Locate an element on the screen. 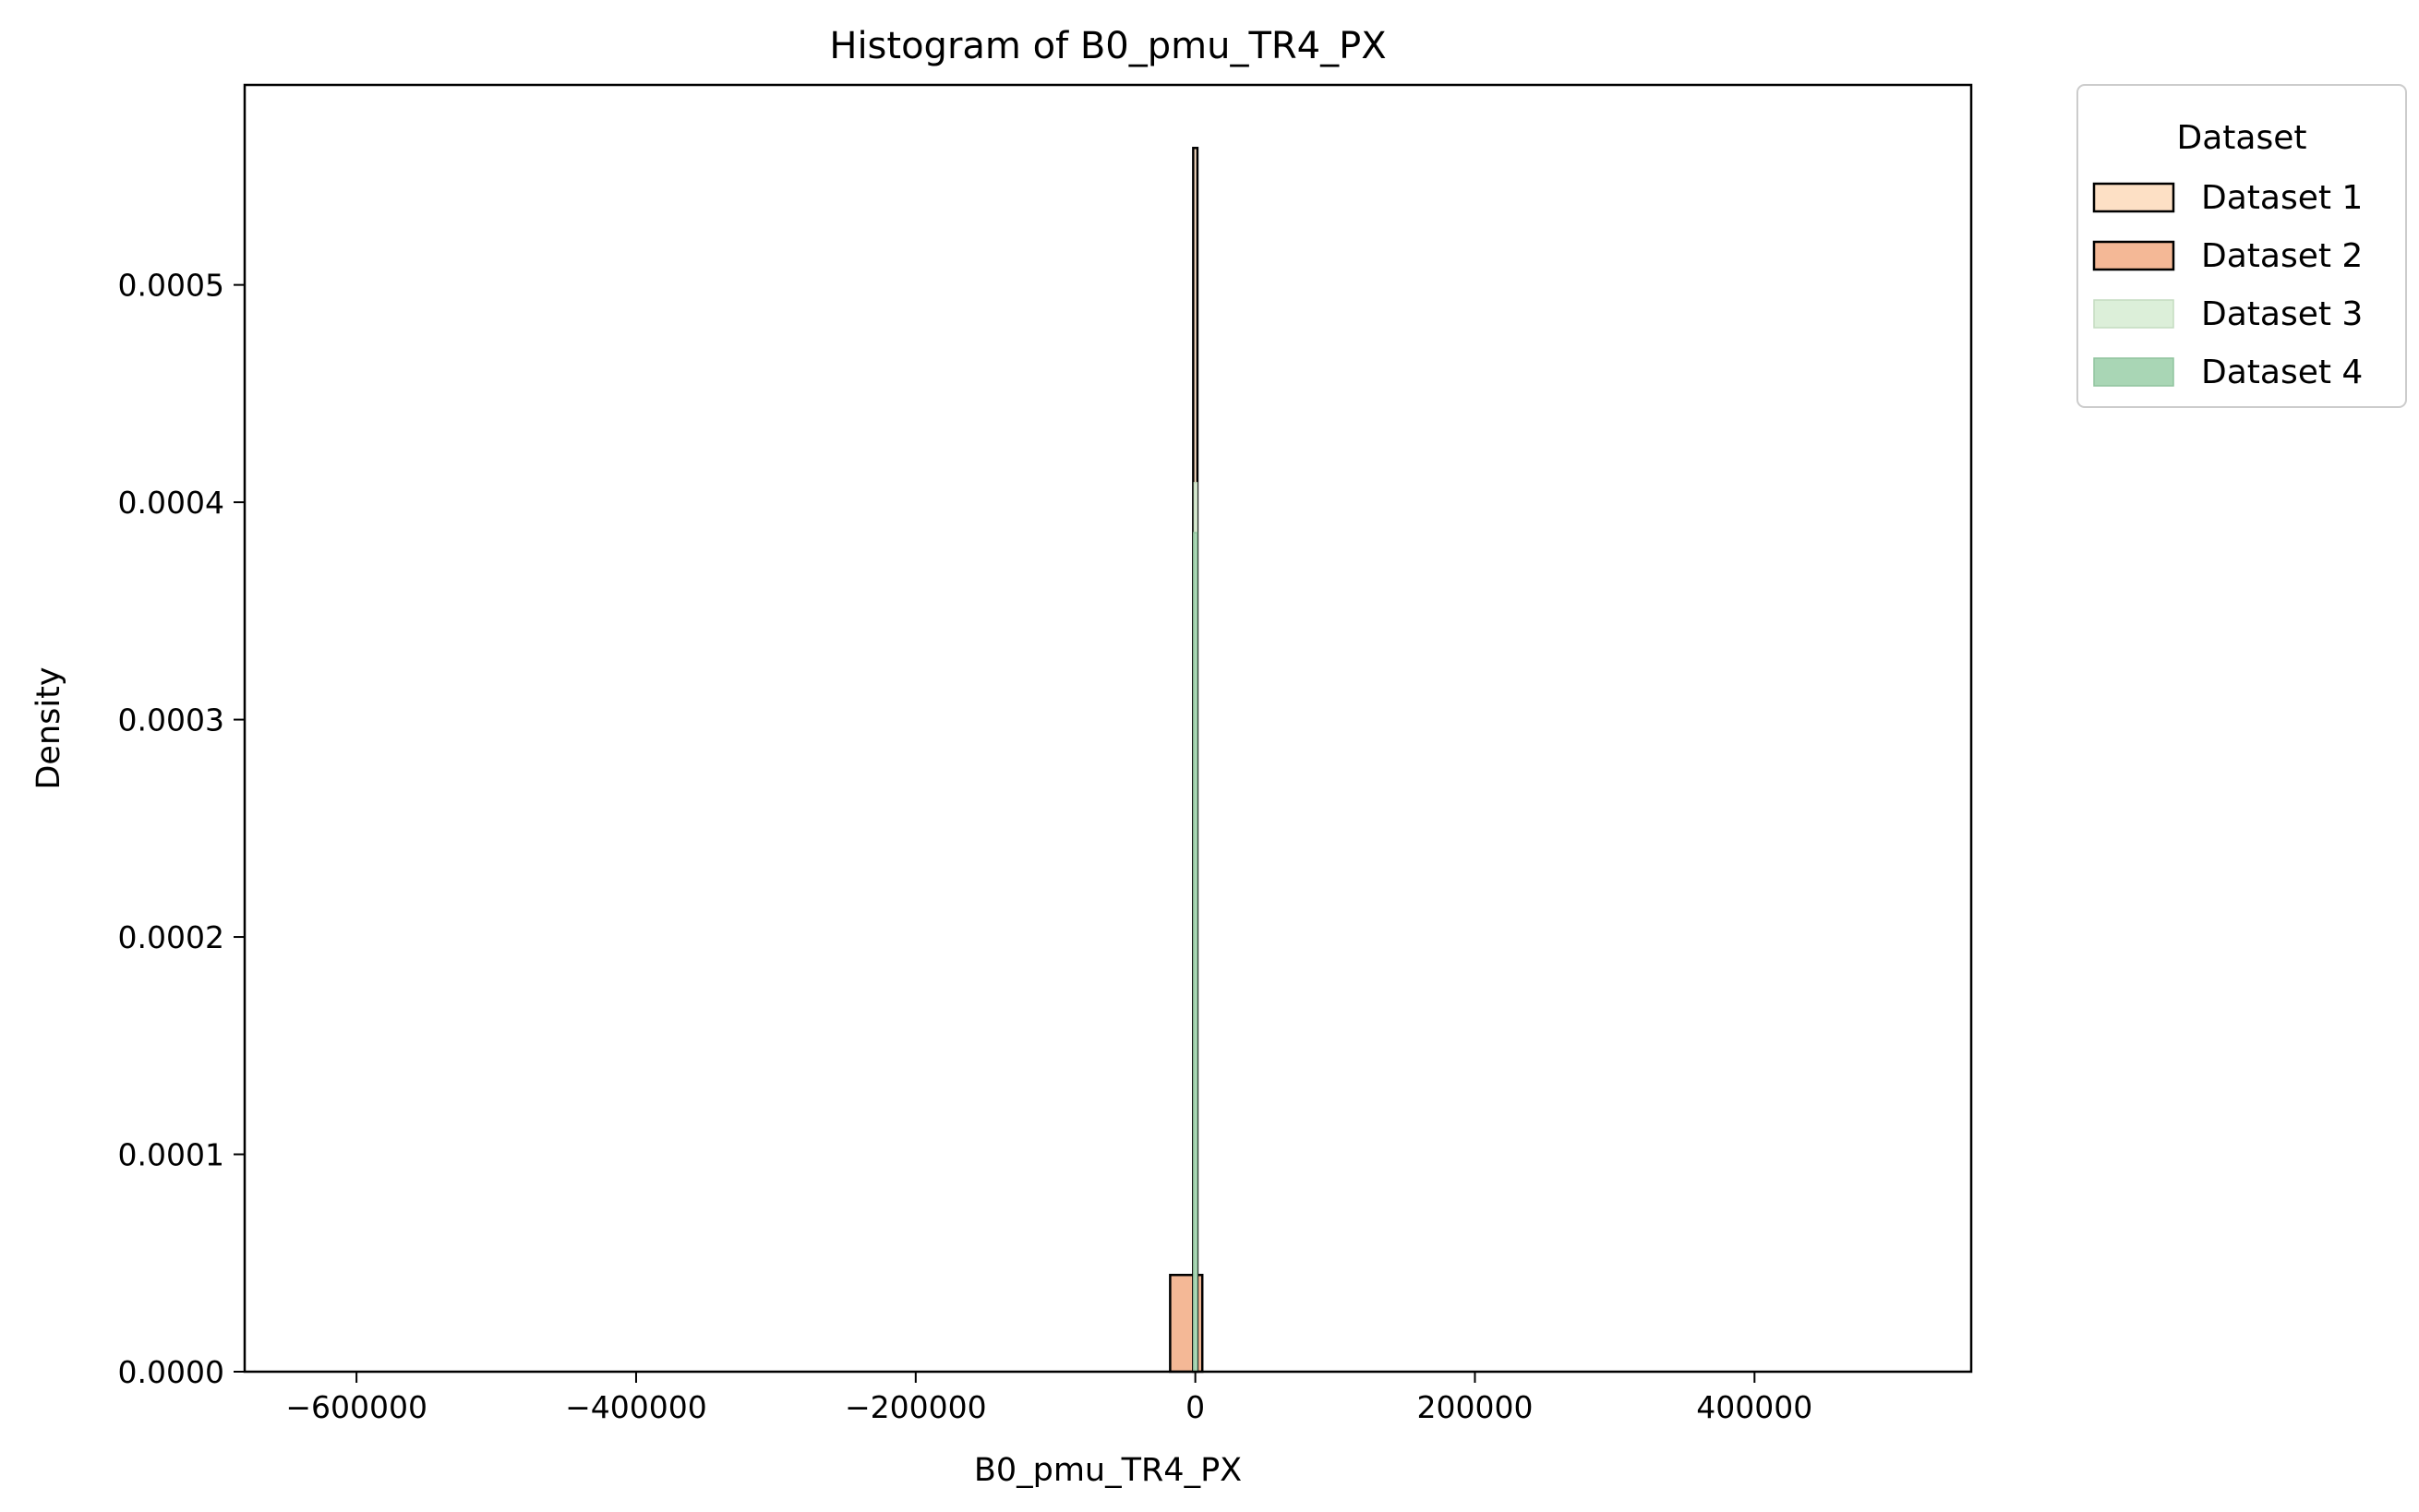 The width and height of the screenshot is (2419, 1512). legend-label-dataset-2: Dataset 2 is located at coordinates (2282, 256).